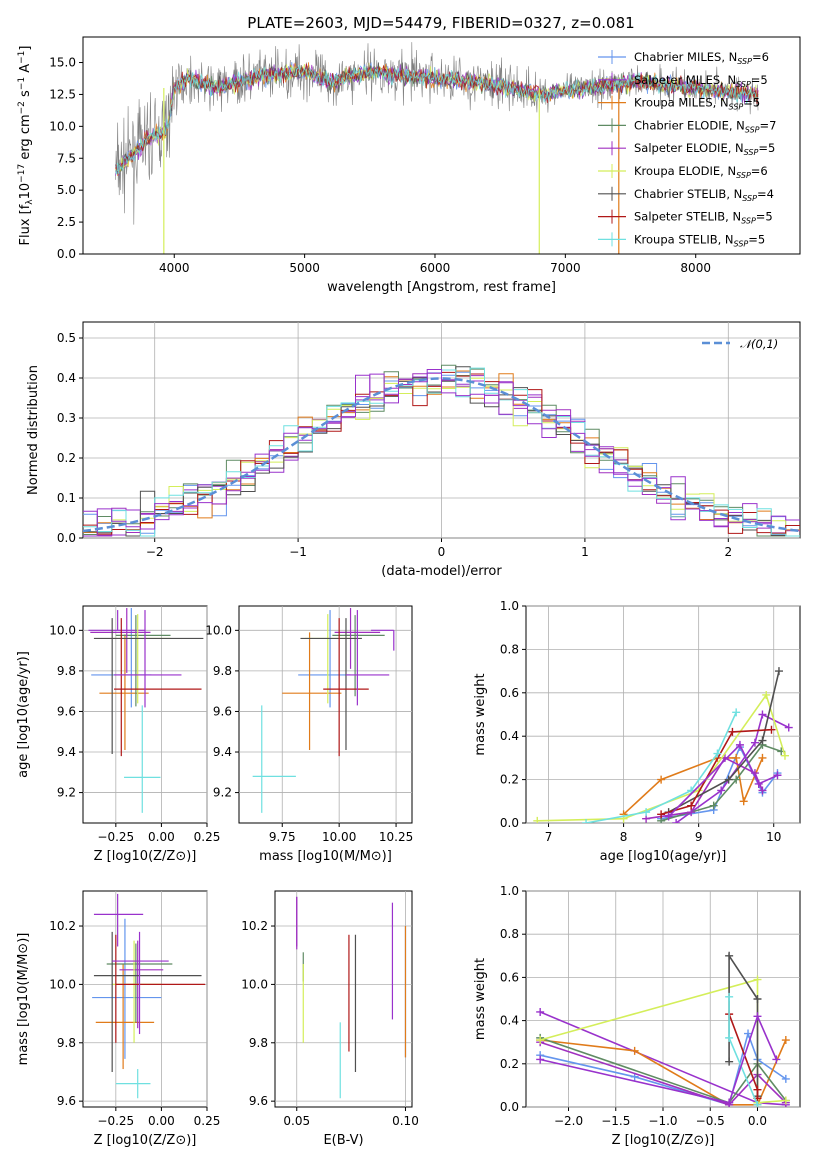 This screenshot has height=1170, width=819. What do you see at coordinates (207, 837) in the screenshot?
I see `x-tick-label: 0.25` at bounding box center [207, 837].